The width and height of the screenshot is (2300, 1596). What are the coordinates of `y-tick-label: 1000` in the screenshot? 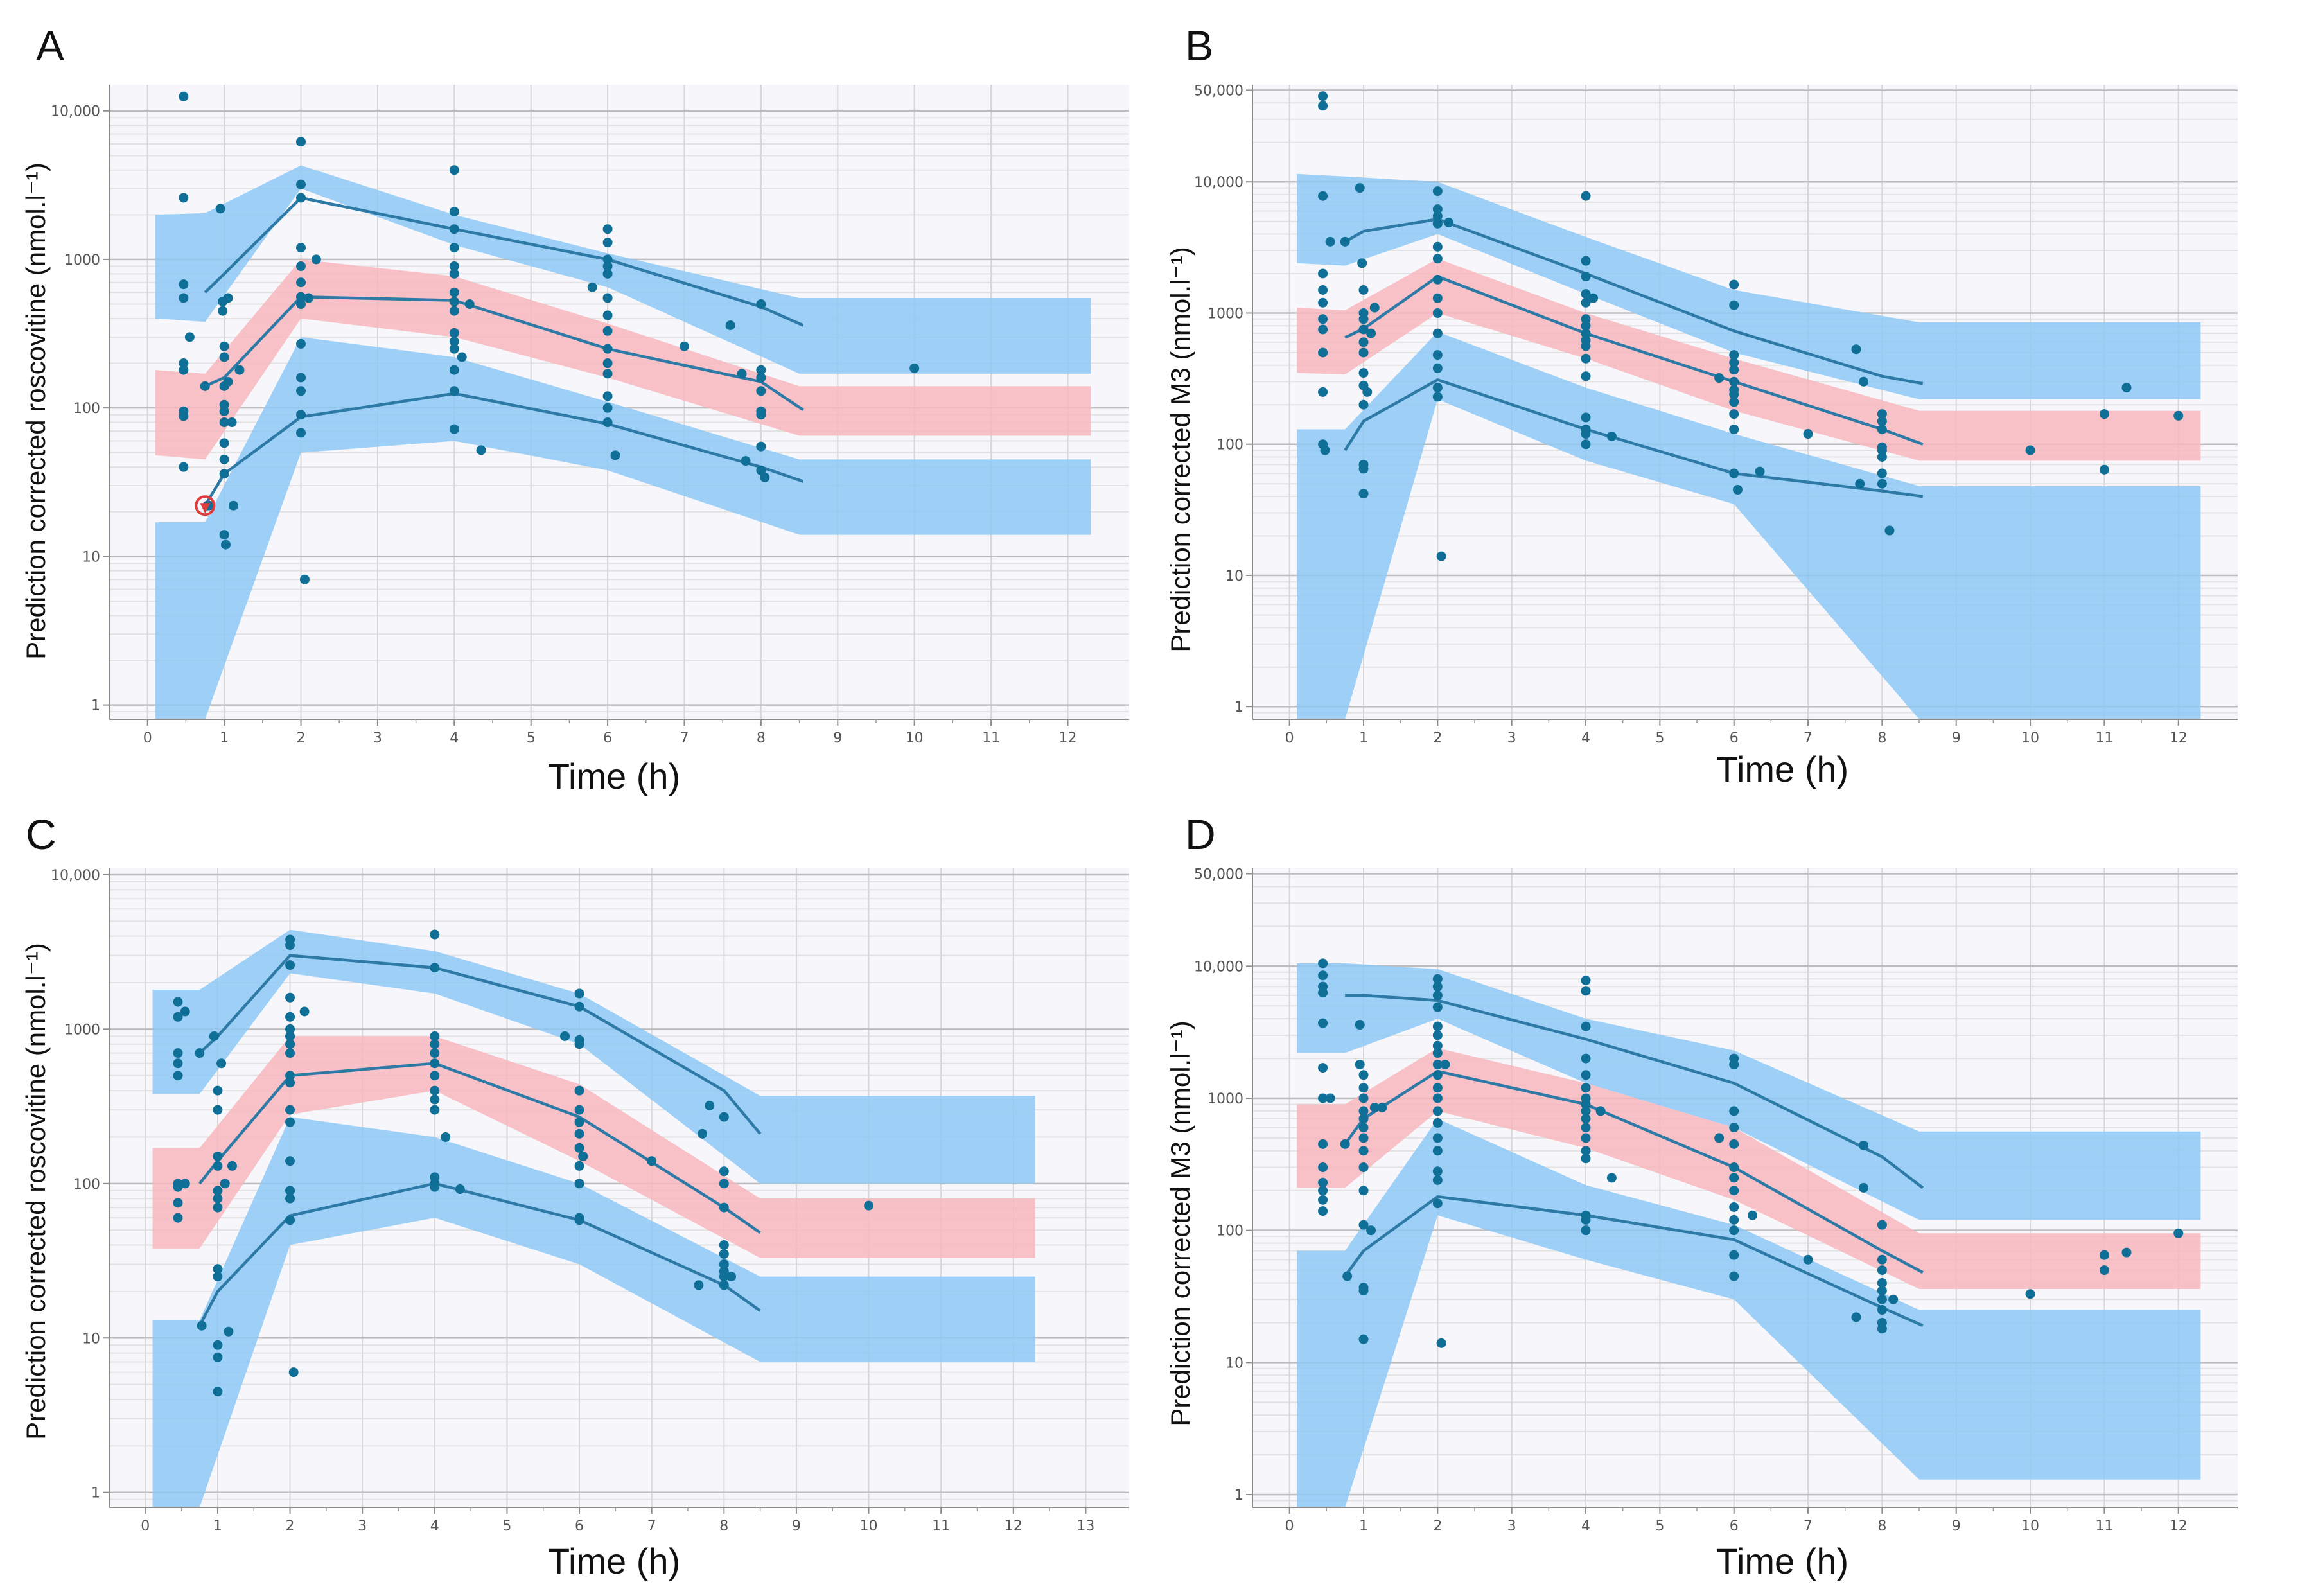 It's located at (82, 260).